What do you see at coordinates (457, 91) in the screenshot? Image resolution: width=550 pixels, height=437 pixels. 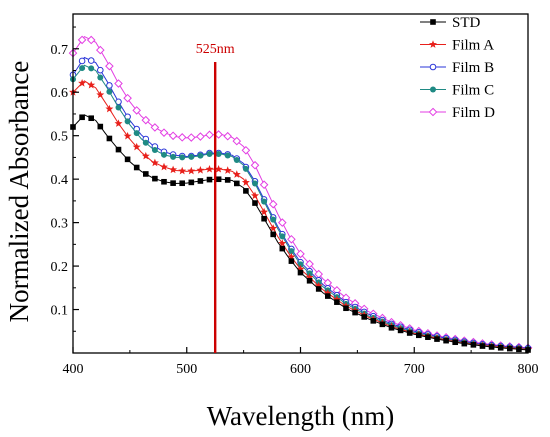 I see `legend-entry-film-c: Film C` at bounding box center [457, 91].